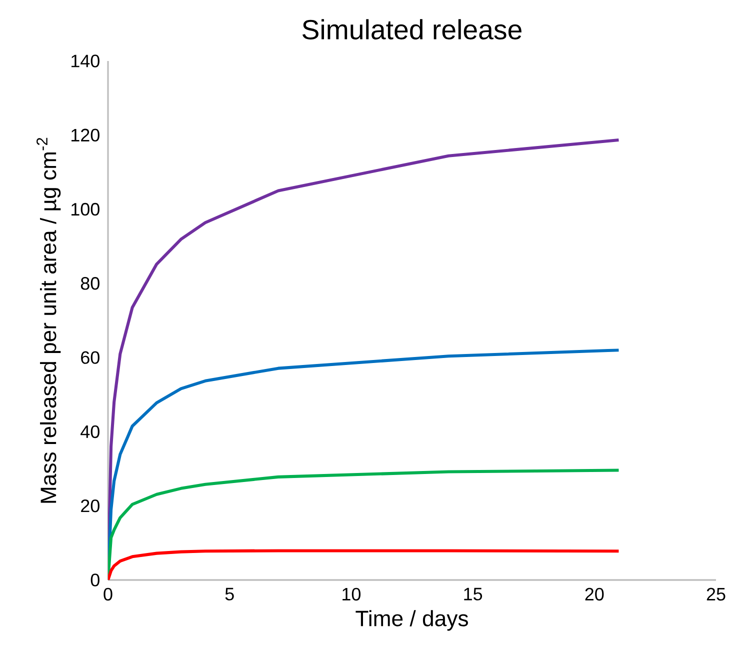  I want to click on x-axis-title: Time / days, so click(412, 620).